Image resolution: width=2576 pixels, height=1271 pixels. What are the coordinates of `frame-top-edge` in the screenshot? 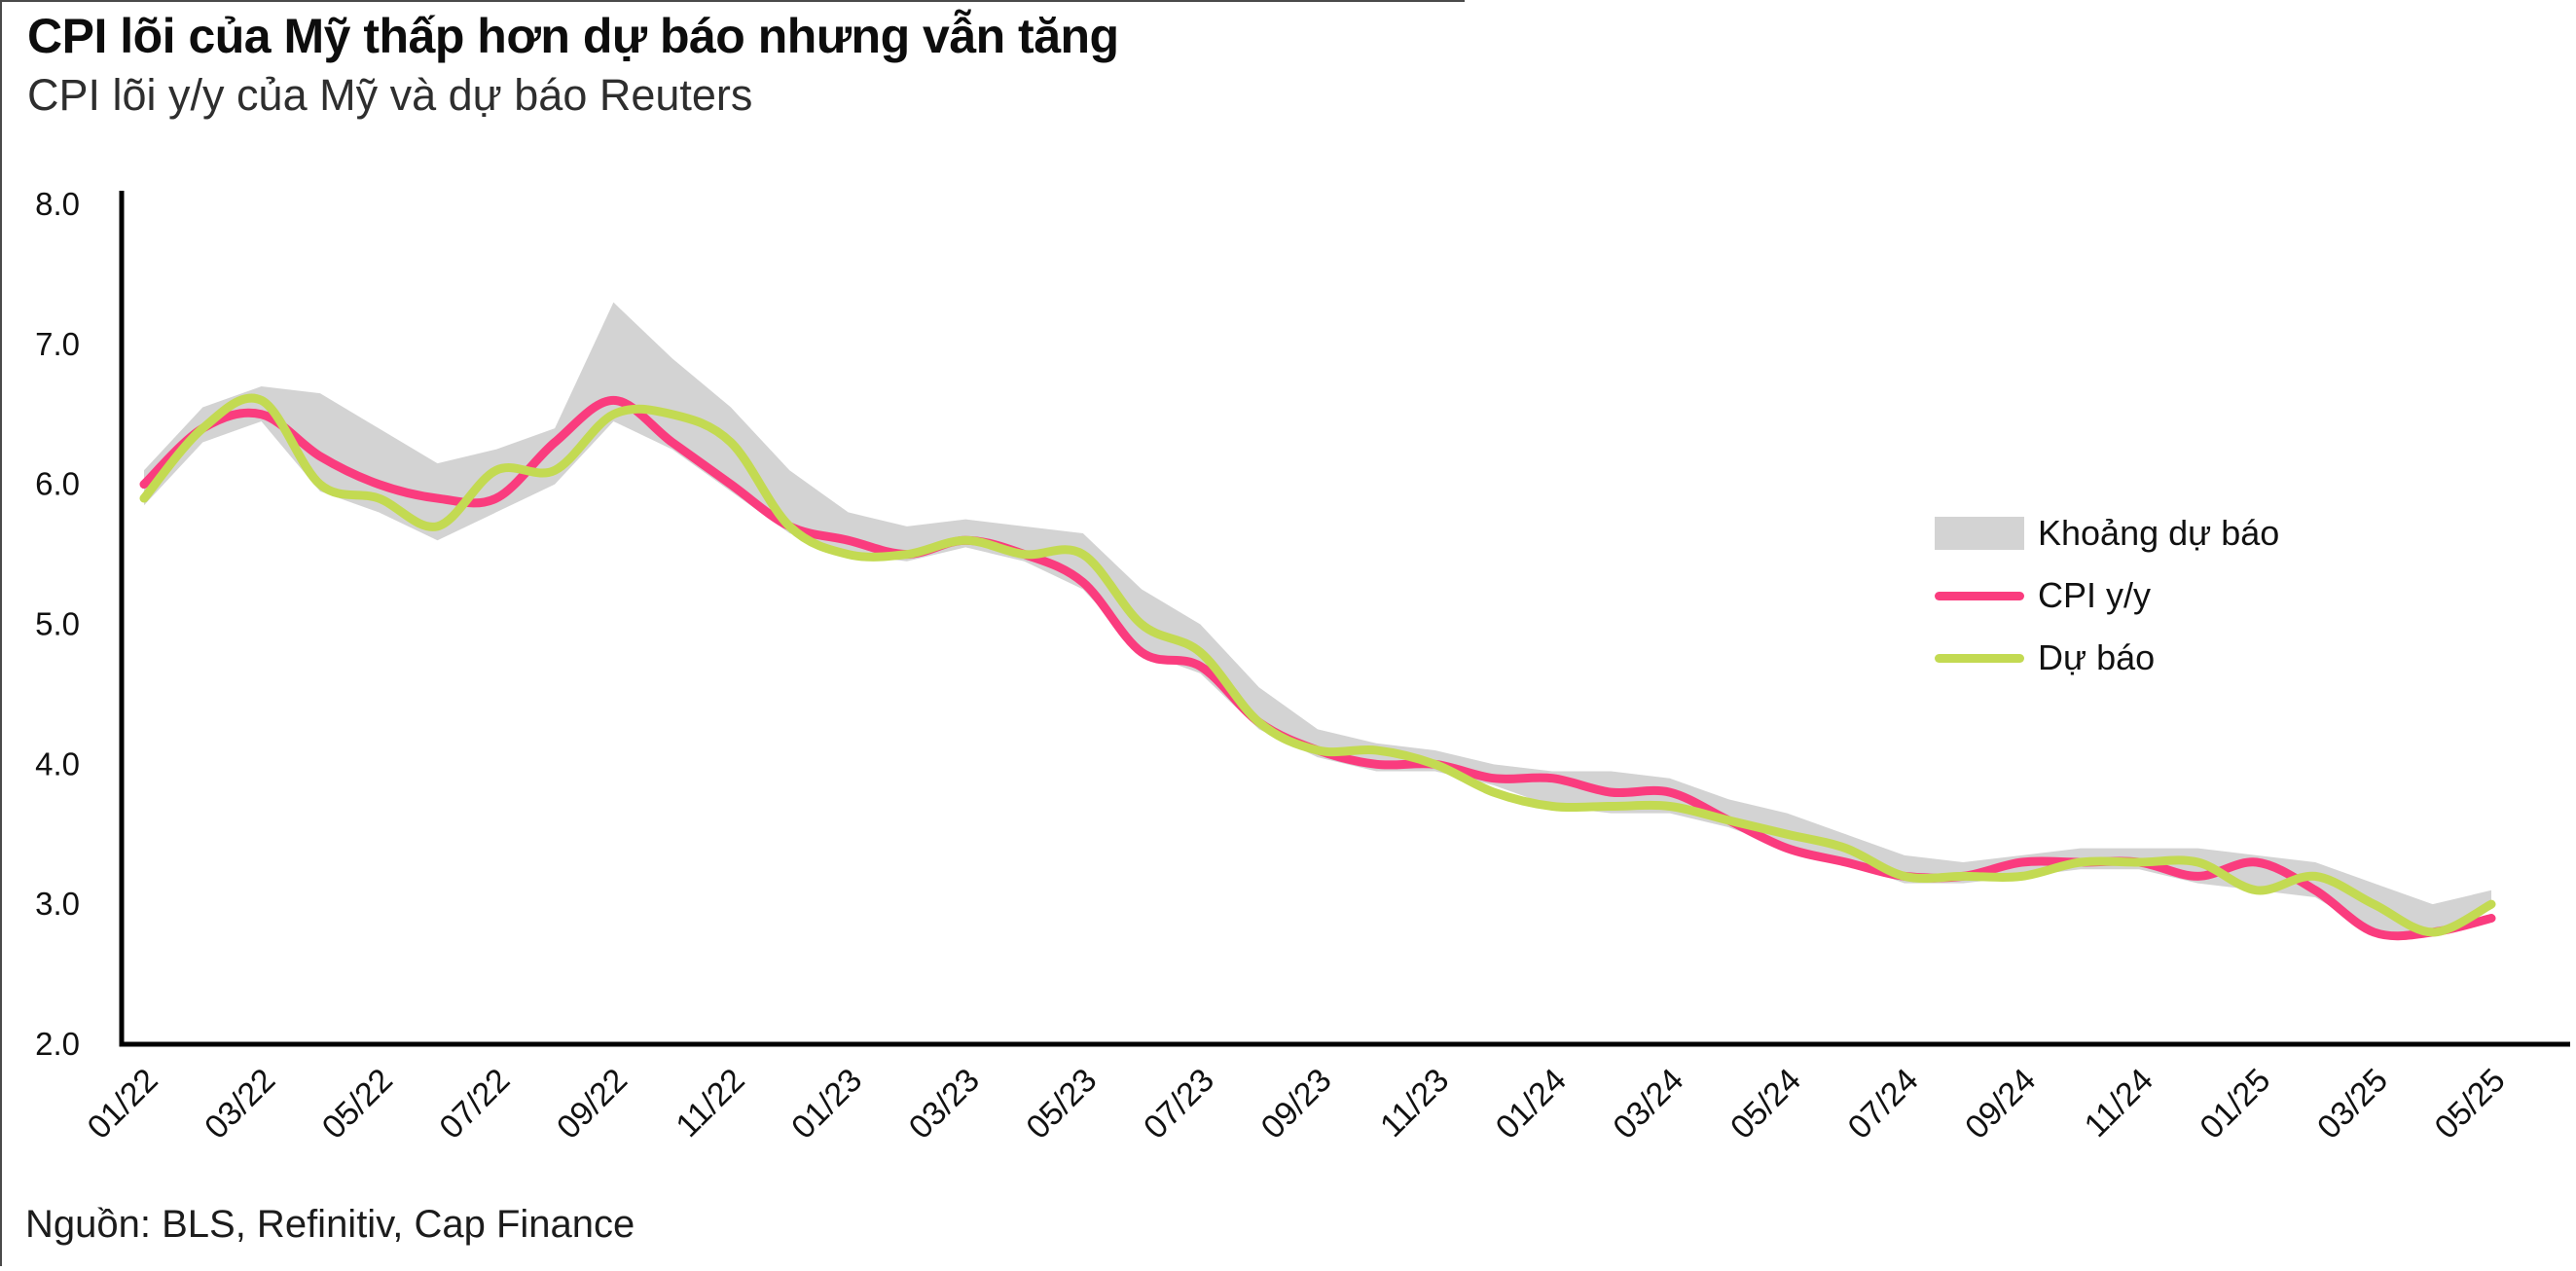 It's located at (732, 1).